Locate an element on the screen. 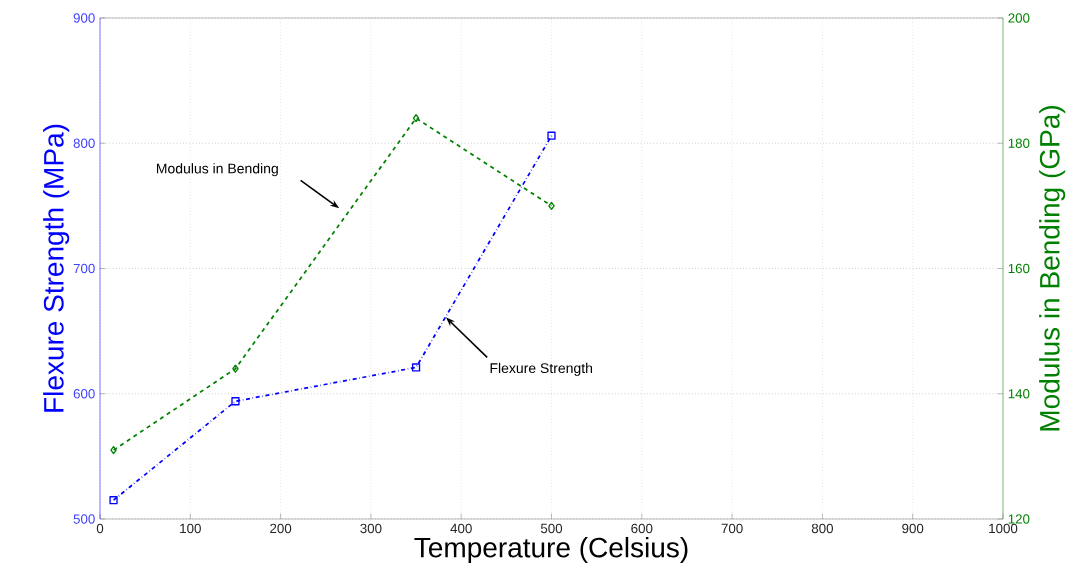 This screenshot has height=581, width=1086. x-tick-label: 900 is located at coordinates (913, 528).